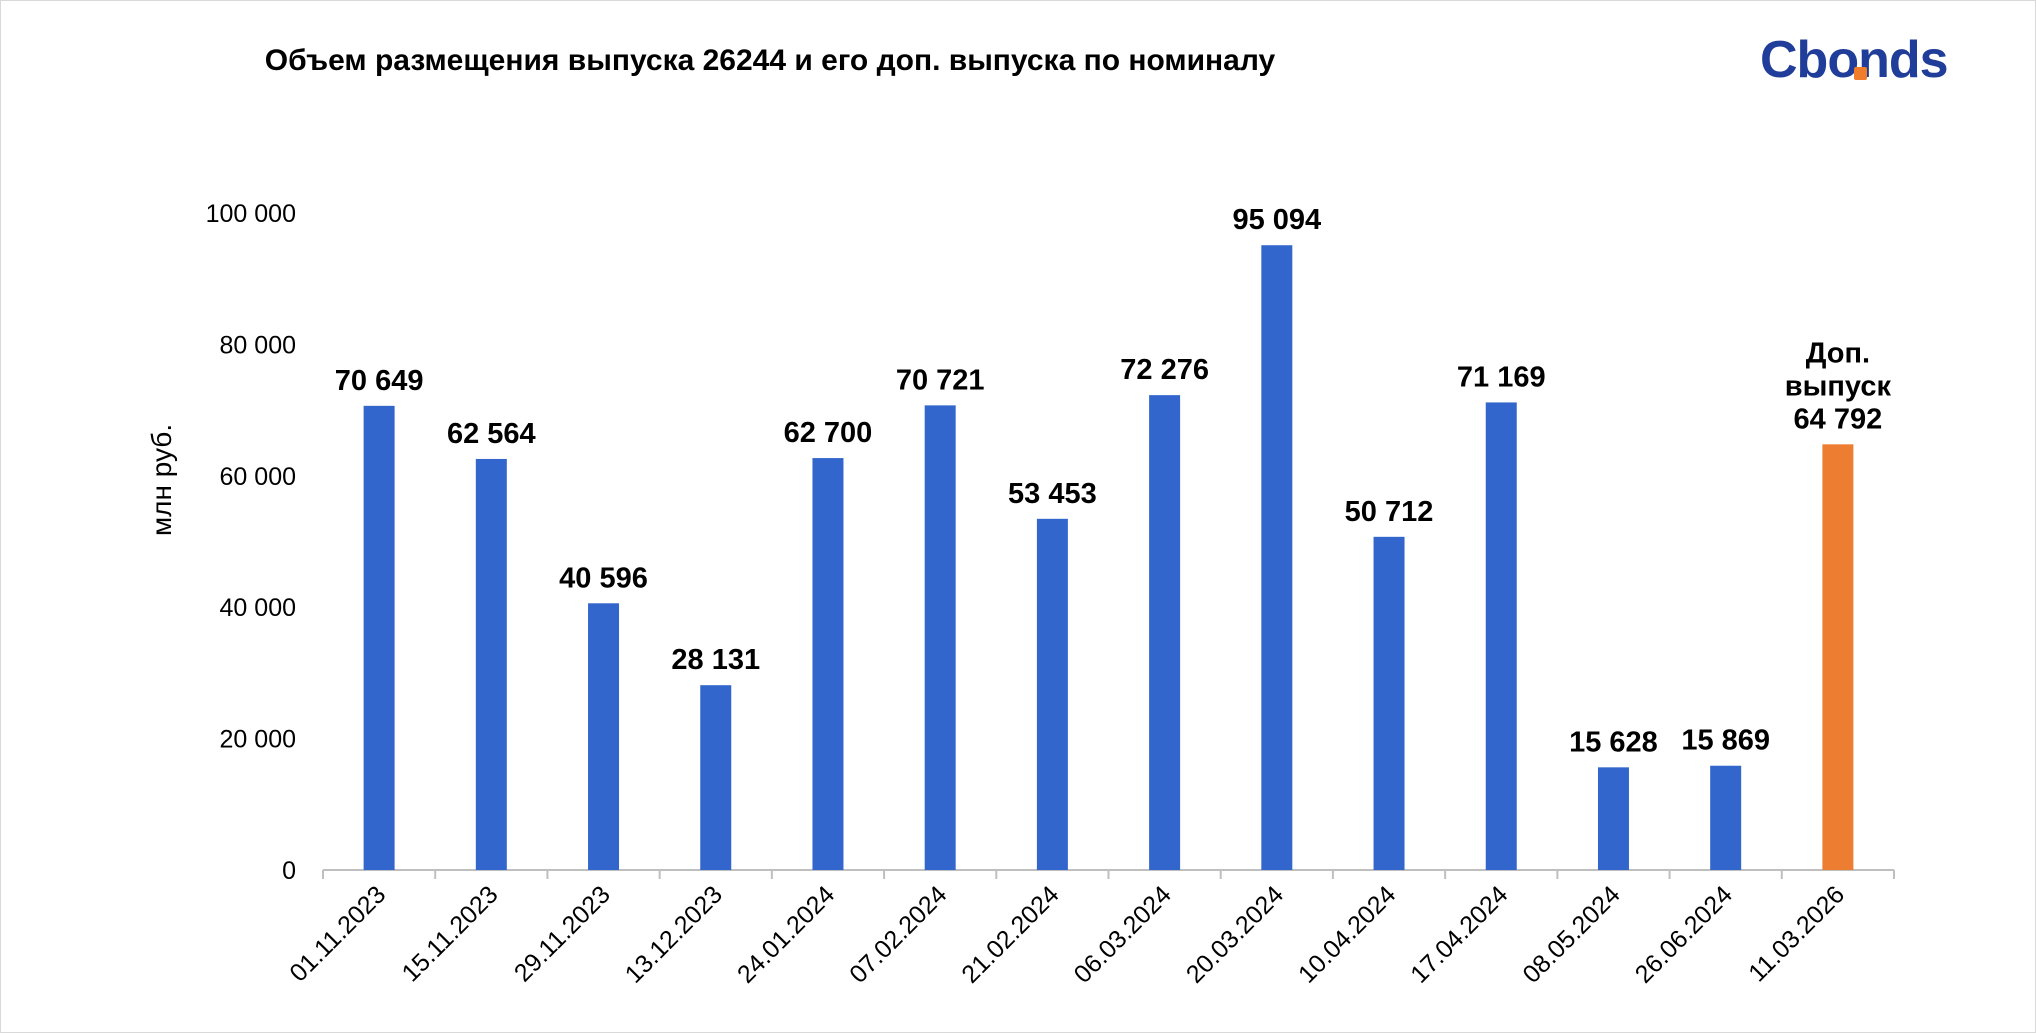 Image resolution: width=2036 pixels, height=1033 pixels. I want to click on data-label: 15 869, so click(1725, 741).